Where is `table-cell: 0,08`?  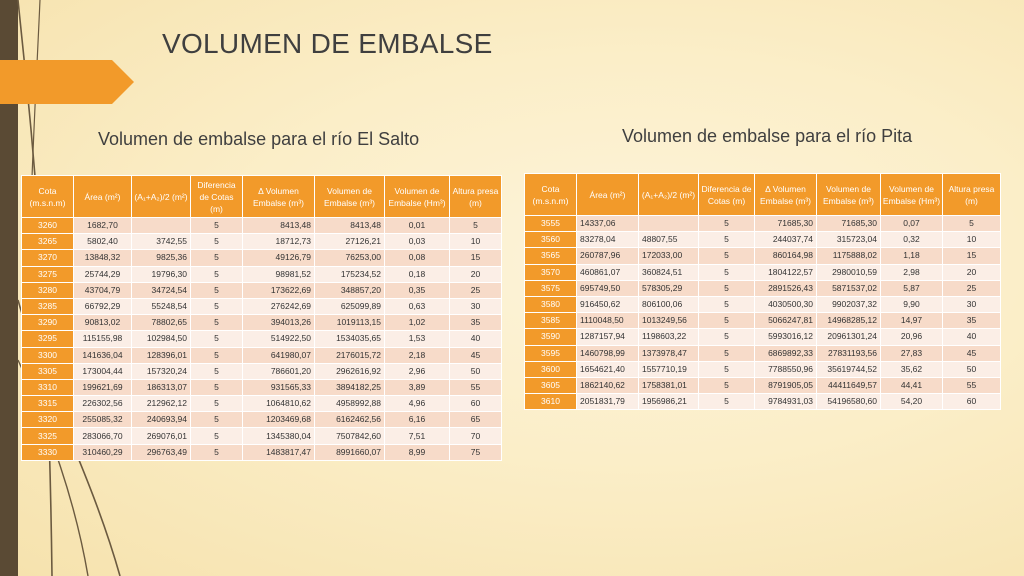 table-cell: 0,08 is located at coordinates (417, 258).